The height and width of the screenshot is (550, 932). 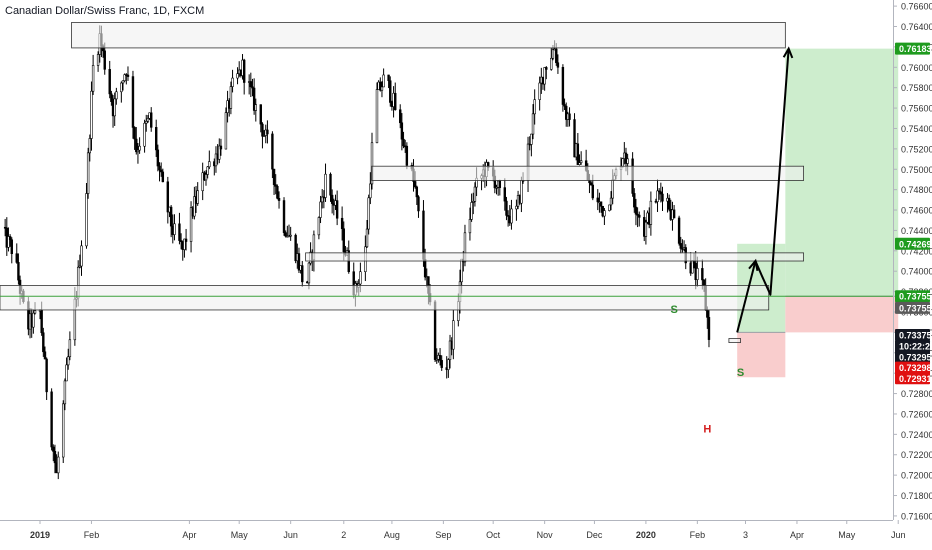 I want to click on y-tick-label: 0.72400, so click(x=916, y=435).